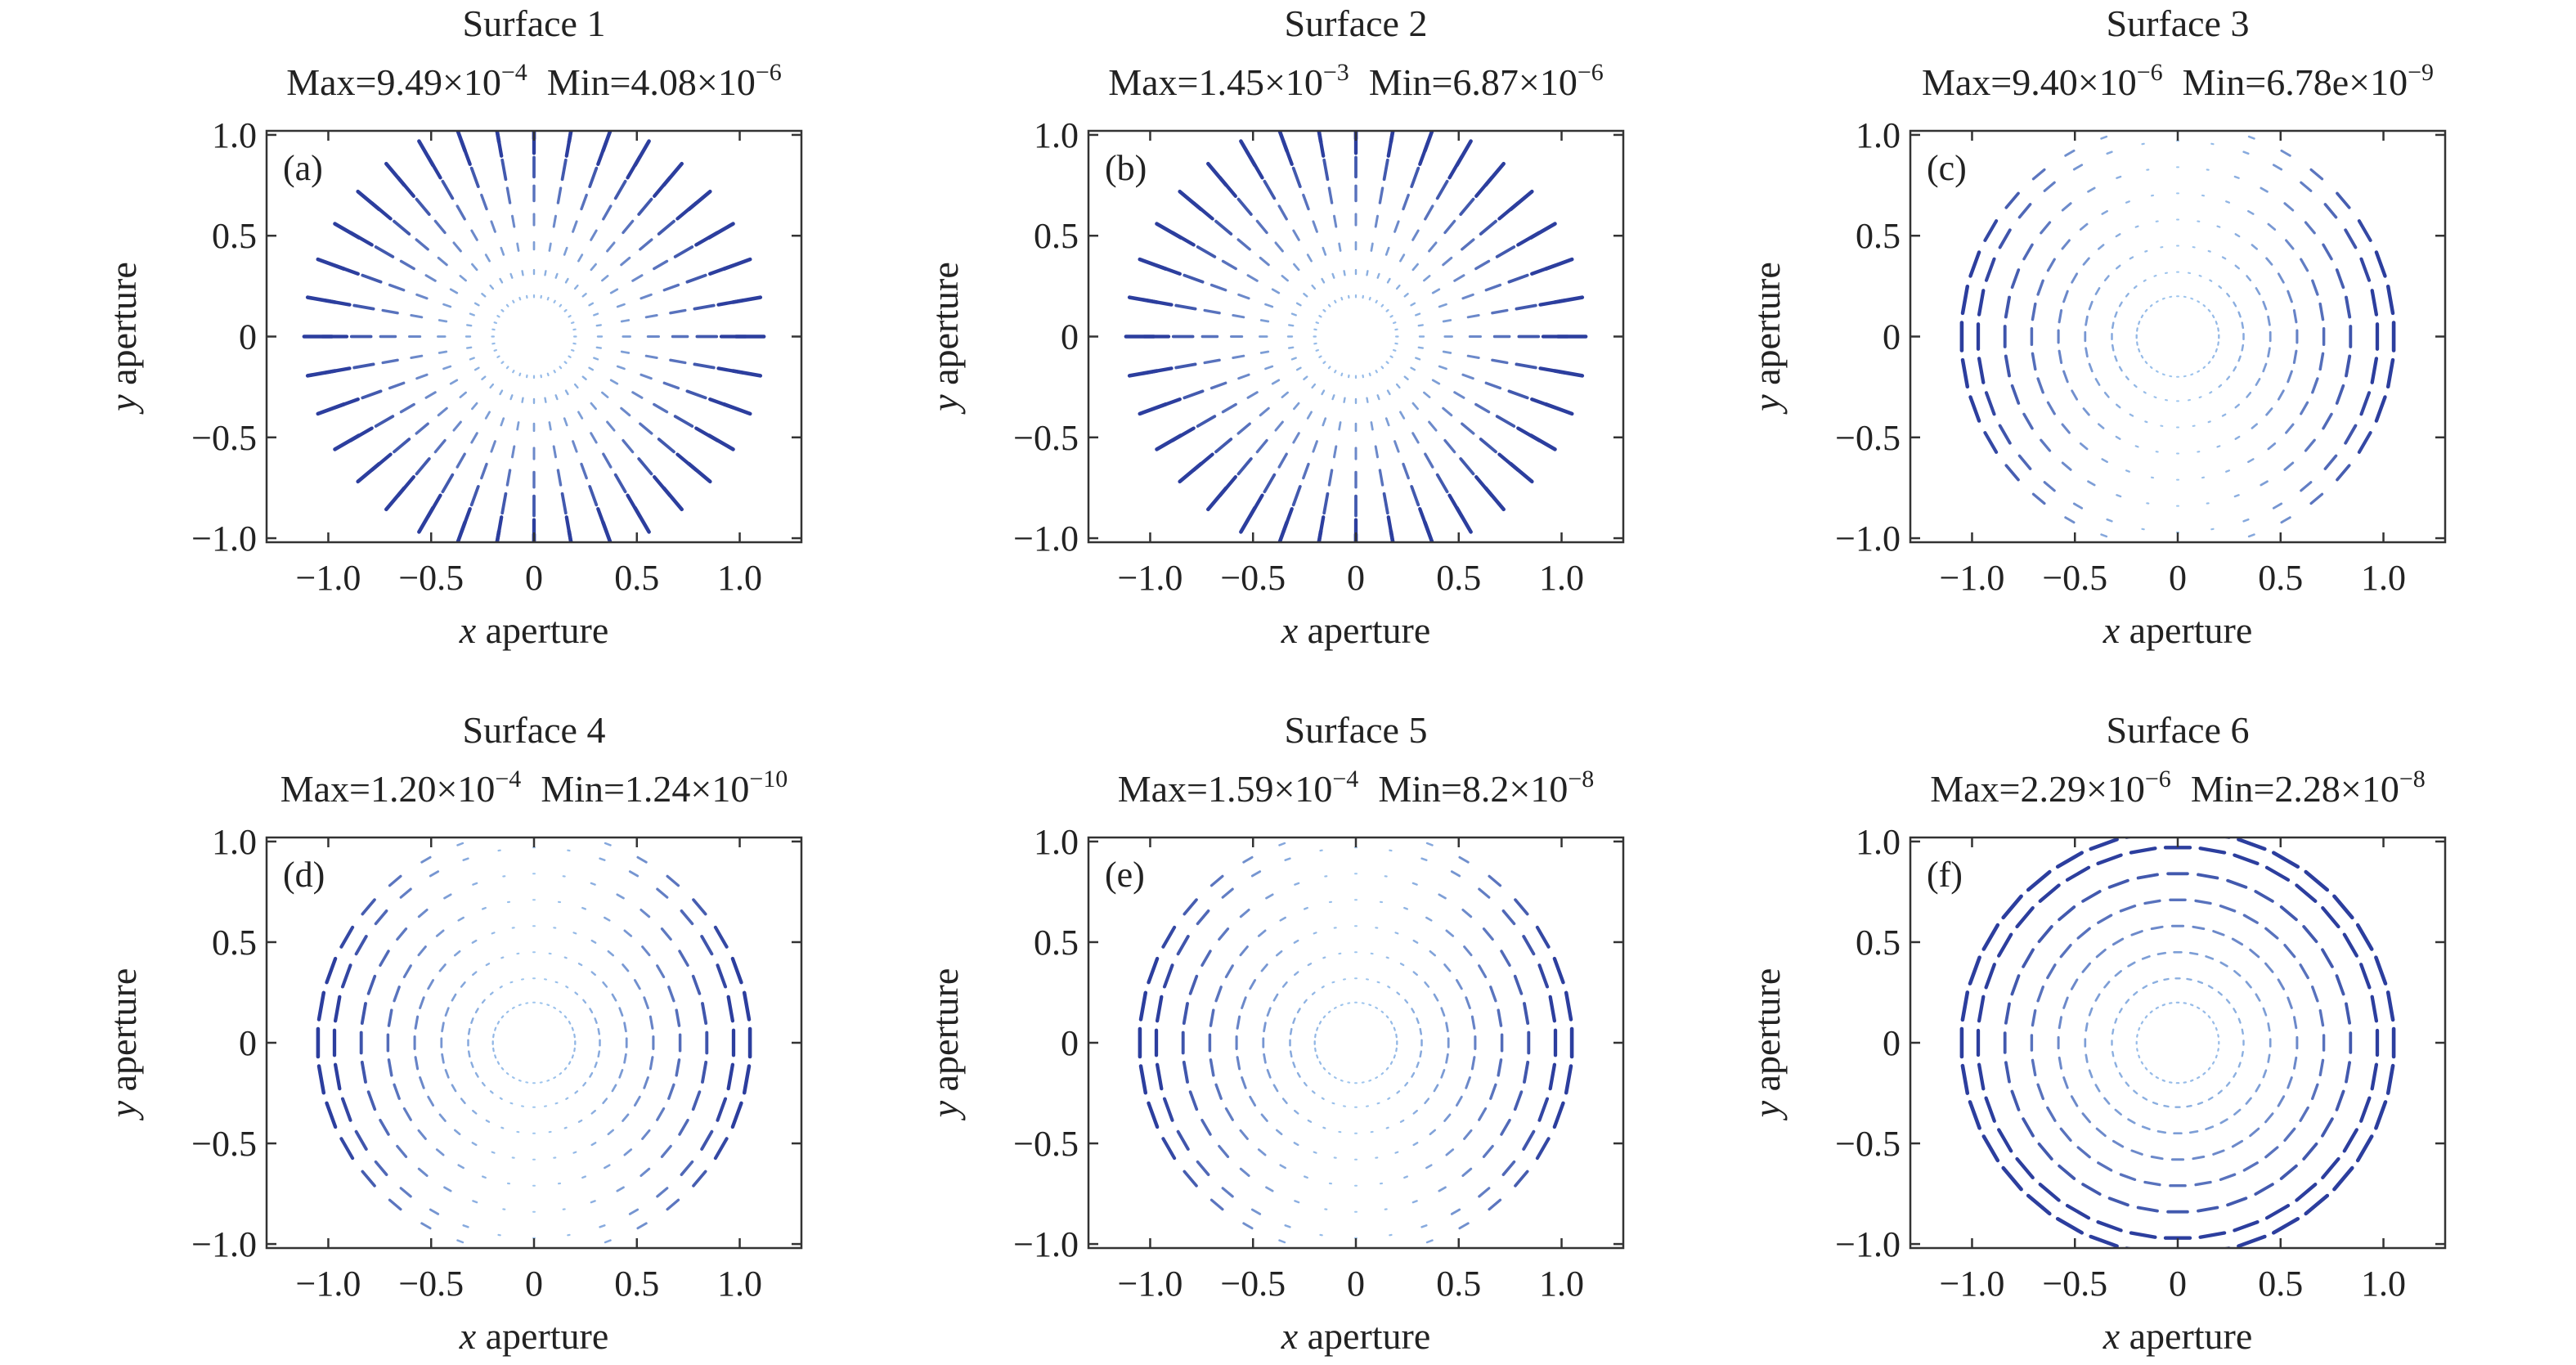  What do you see at coordinates (2178, 1336) in the screenshot?
I see `x-axis-label: x aperture` at bounding box center [2178, 1336].